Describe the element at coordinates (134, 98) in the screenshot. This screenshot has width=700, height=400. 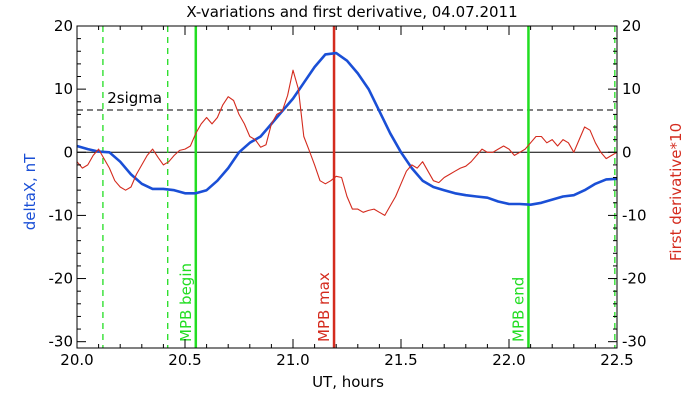
I see `sigma-label: 2sigma` at that location.